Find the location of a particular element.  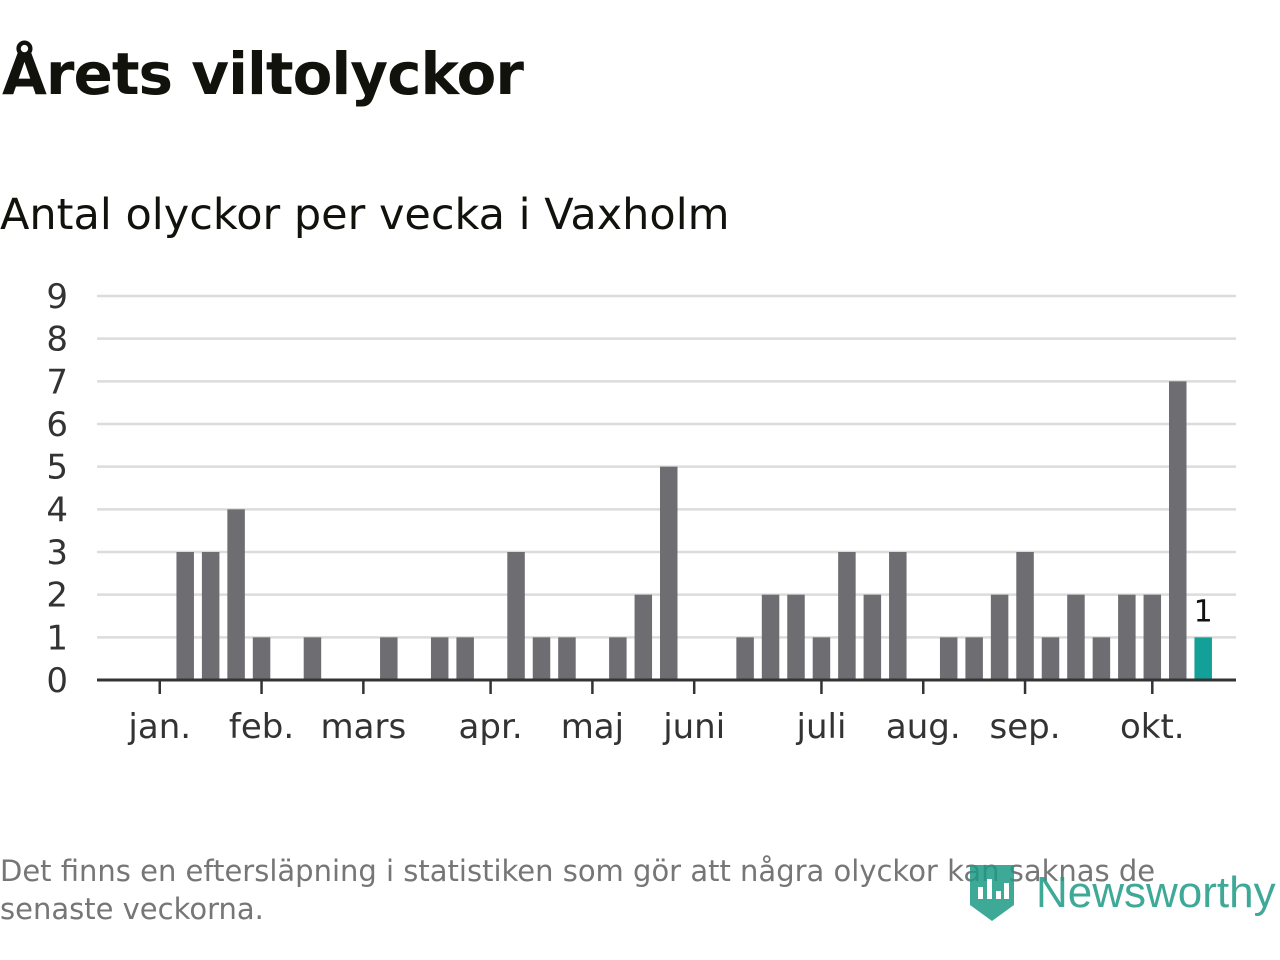

y-tick-label: 4 is located at coordinates (57, 510).